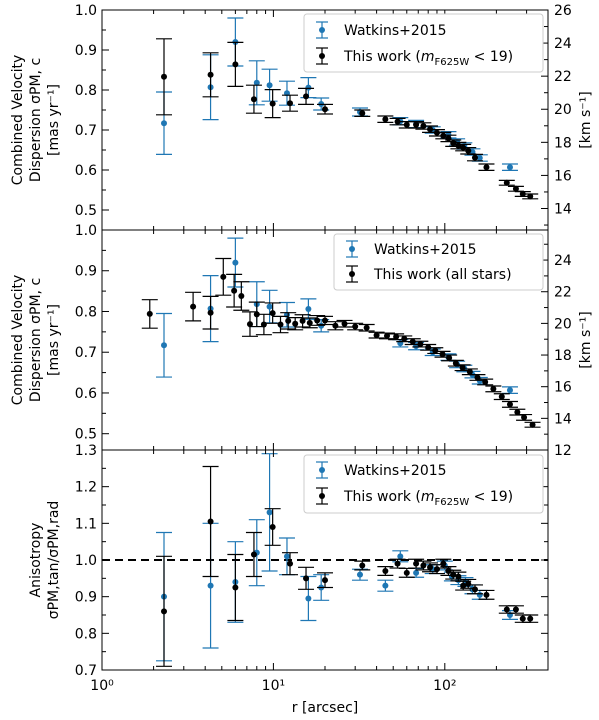  Describe the element at coordinates (395, 31) in the screenshot. I see `panel-top-legend-watkins: Watkins+2015` at that location.